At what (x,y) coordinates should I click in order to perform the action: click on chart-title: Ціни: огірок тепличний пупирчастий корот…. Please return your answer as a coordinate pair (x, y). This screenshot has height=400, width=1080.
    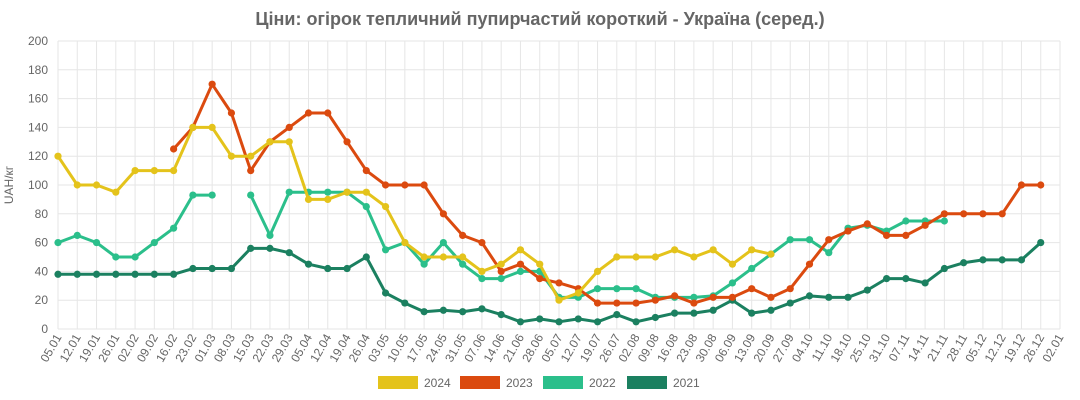
    Looking at the image, I should click on (539, 19).